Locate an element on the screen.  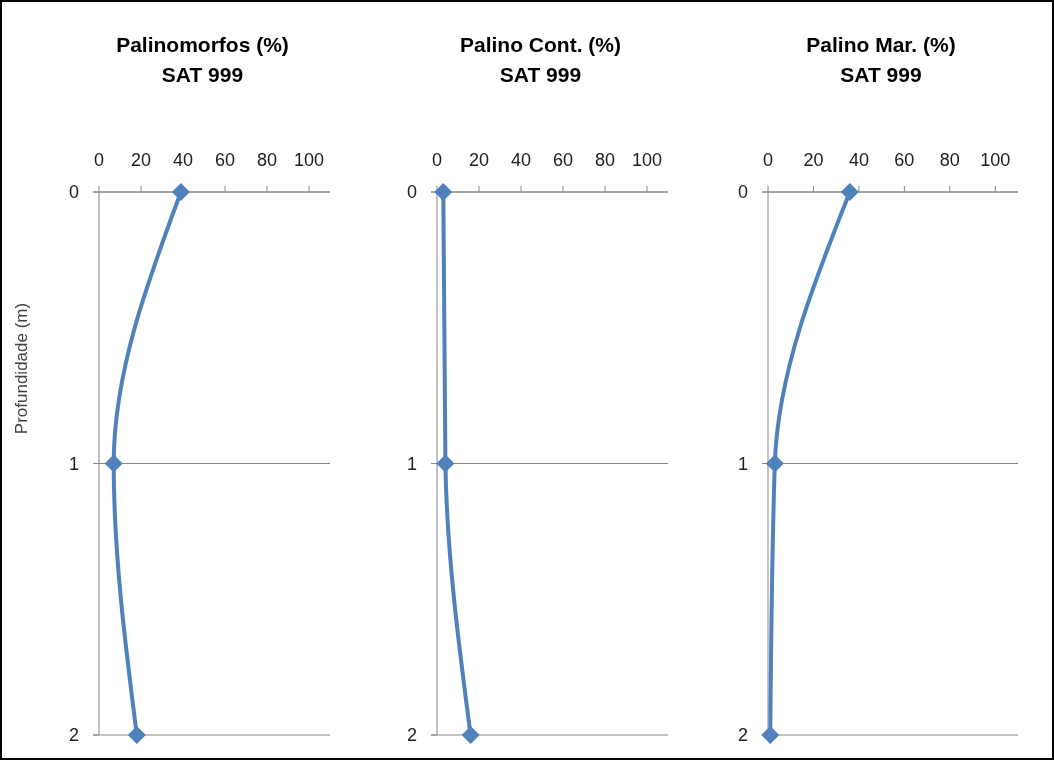
chart-title: Palino Mar. (%) is located at coordinates (881, 44).